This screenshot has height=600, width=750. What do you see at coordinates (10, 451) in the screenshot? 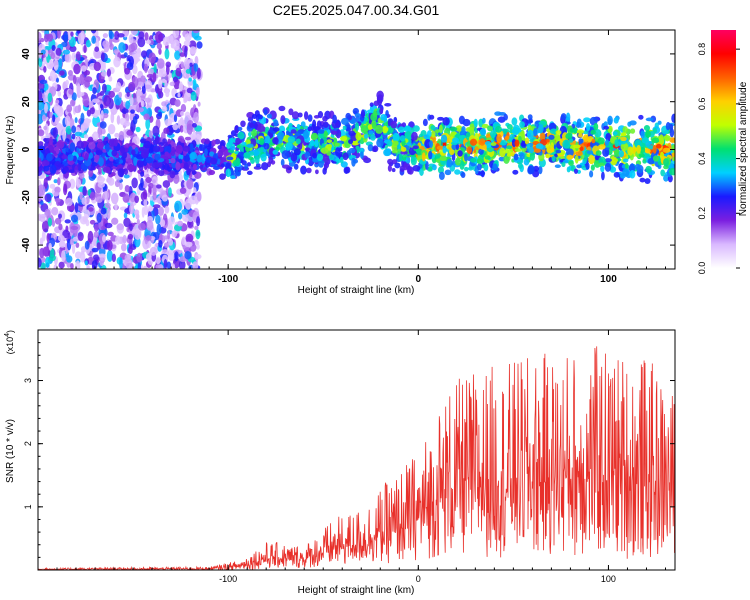
I see `bottom-y-axis-label: SNR (10 * v/v)` at bounding box center [10, 451].